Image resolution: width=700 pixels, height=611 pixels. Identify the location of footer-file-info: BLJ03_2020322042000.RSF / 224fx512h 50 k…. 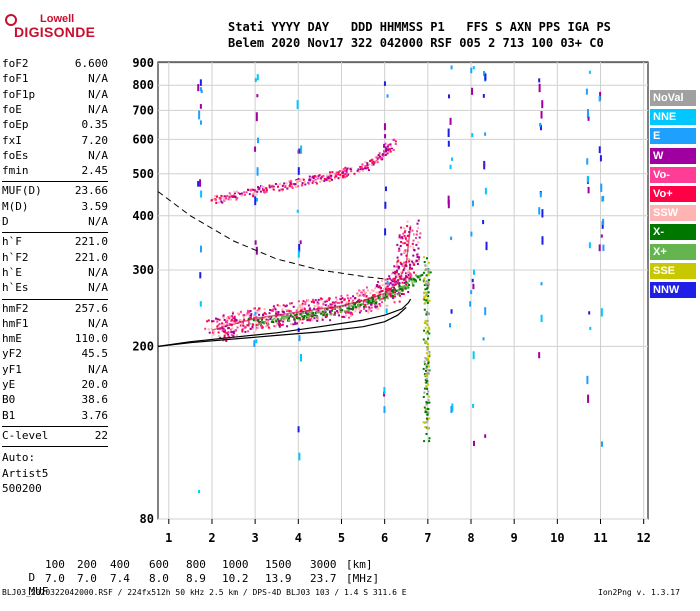
(204, 592).